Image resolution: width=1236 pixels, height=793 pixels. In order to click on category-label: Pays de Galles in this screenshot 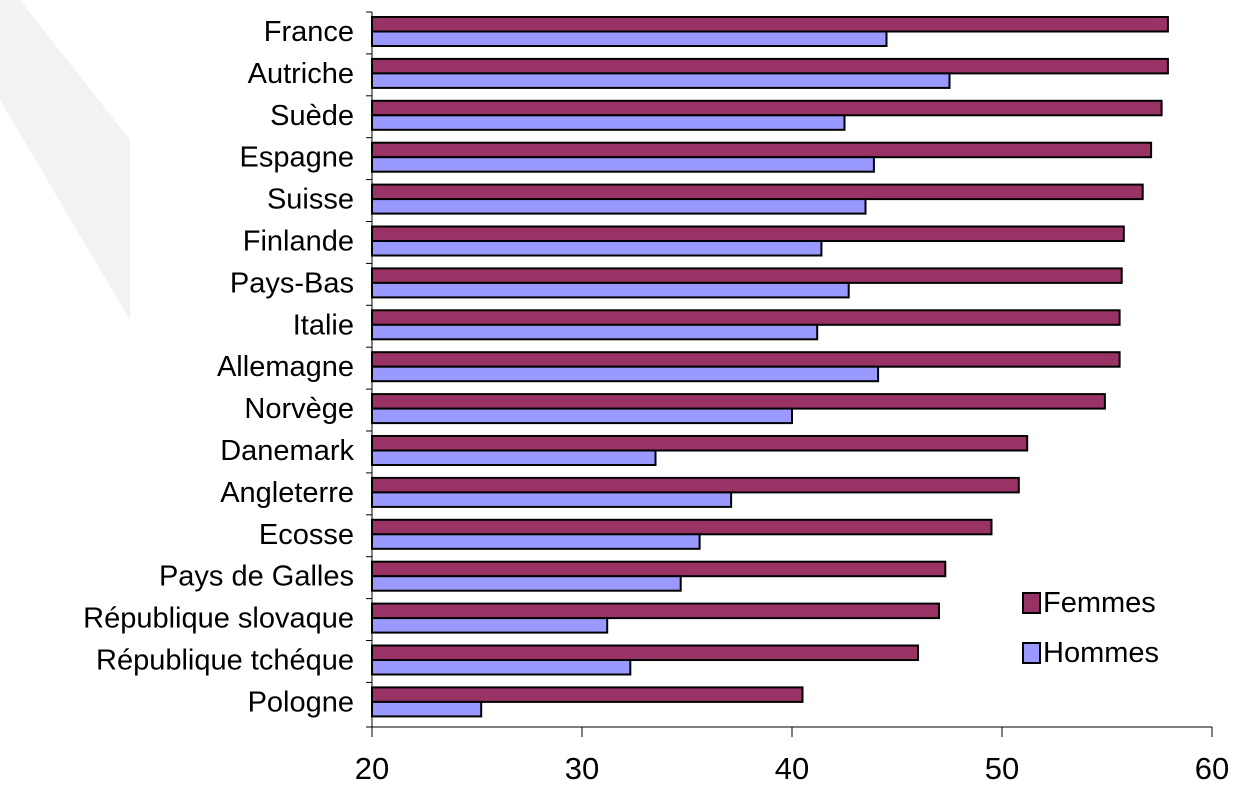, I will do `click(256, 577)`.